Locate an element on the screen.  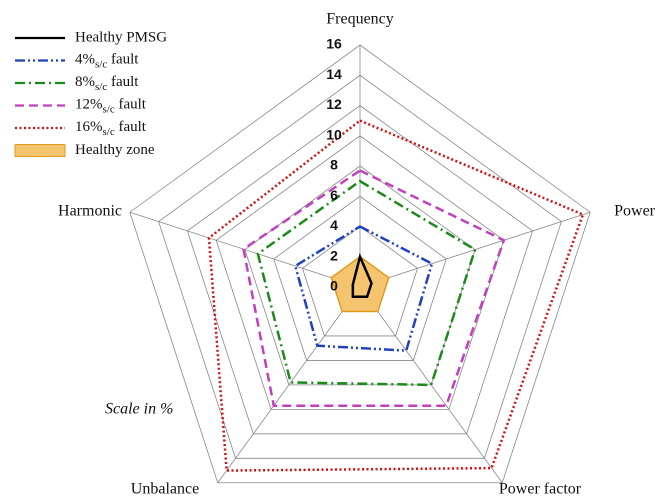
legend-swatch is located at coordinates (40, 150).